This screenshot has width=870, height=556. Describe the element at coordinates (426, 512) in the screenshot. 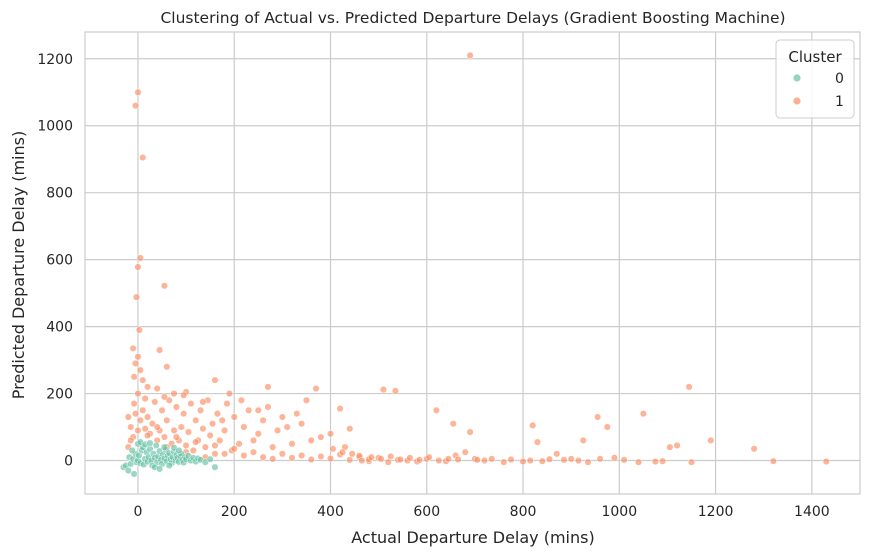

I see `x-tick-label: 600` at that location.